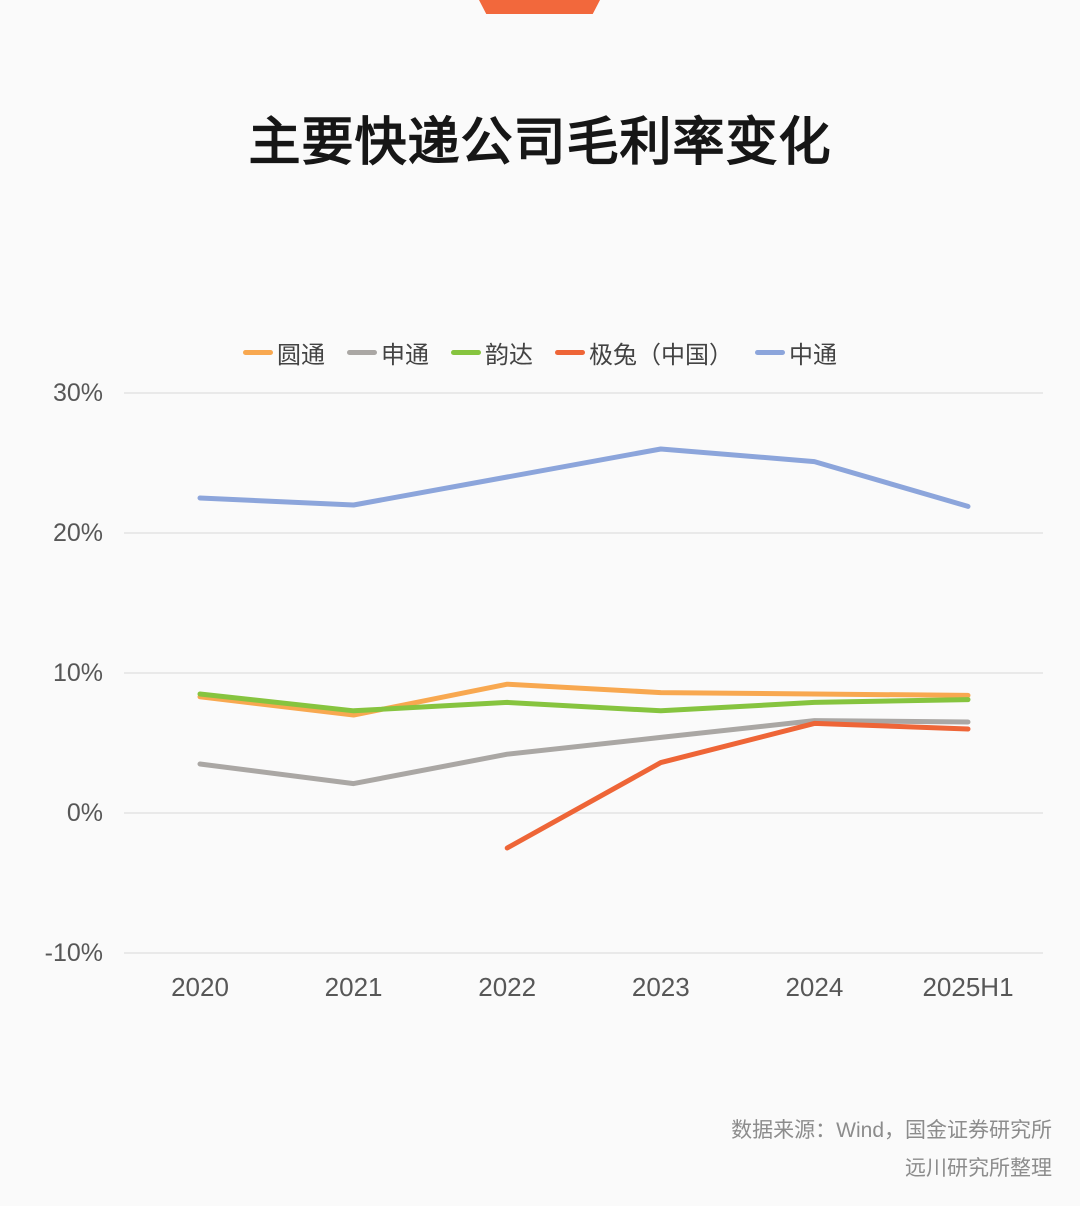 This screenshot has height=1206, width=1080. What do you see at coordinates (770, 352) in the screenshot?
I see `legend-swatch-zhongtong` at bounding box center [770, 352].